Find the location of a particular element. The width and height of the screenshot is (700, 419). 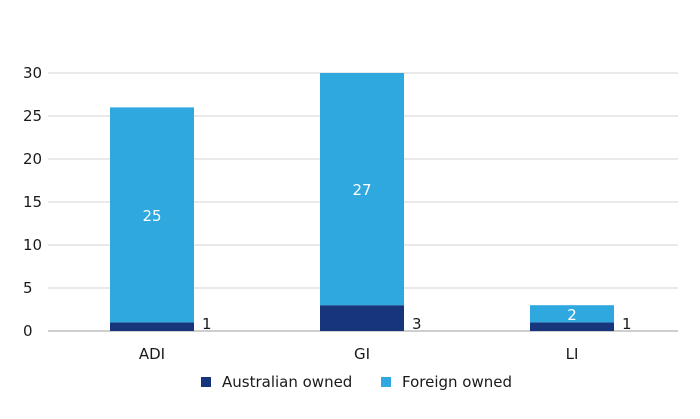

x-axis-categories: ADI GI LI is located at coordinates (359, 354).